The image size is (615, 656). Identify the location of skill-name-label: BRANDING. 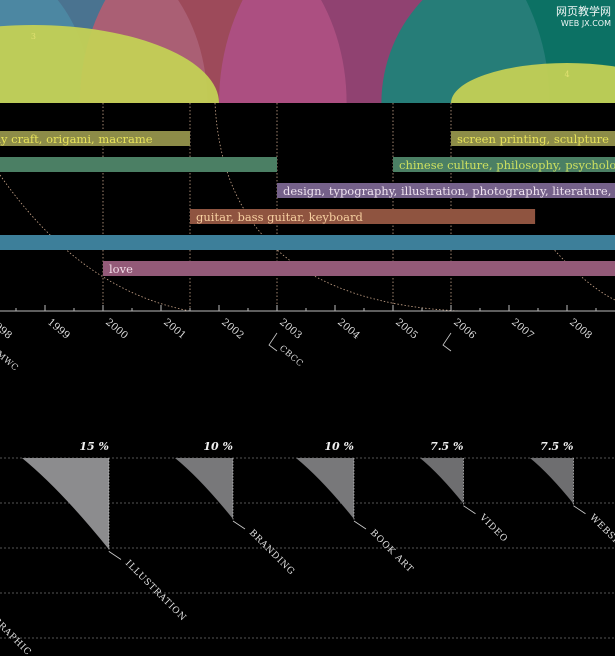
(271, 552).